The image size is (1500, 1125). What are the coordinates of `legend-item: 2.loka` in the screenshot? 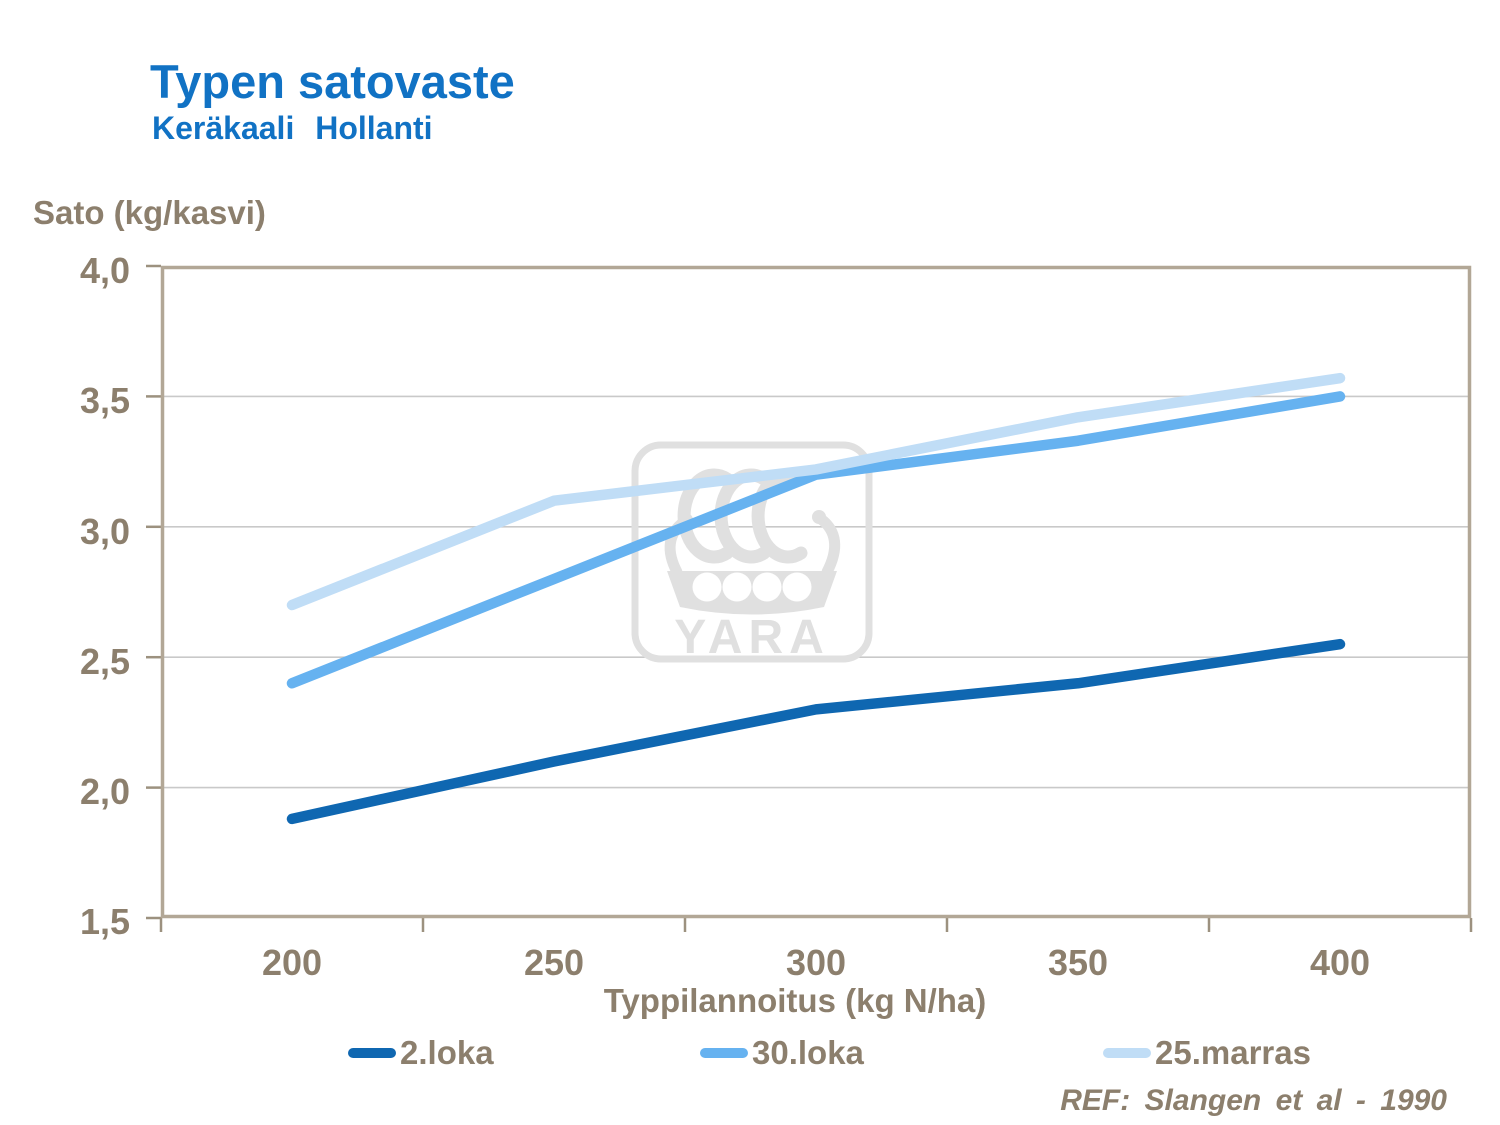 It's located at (421, 1053).